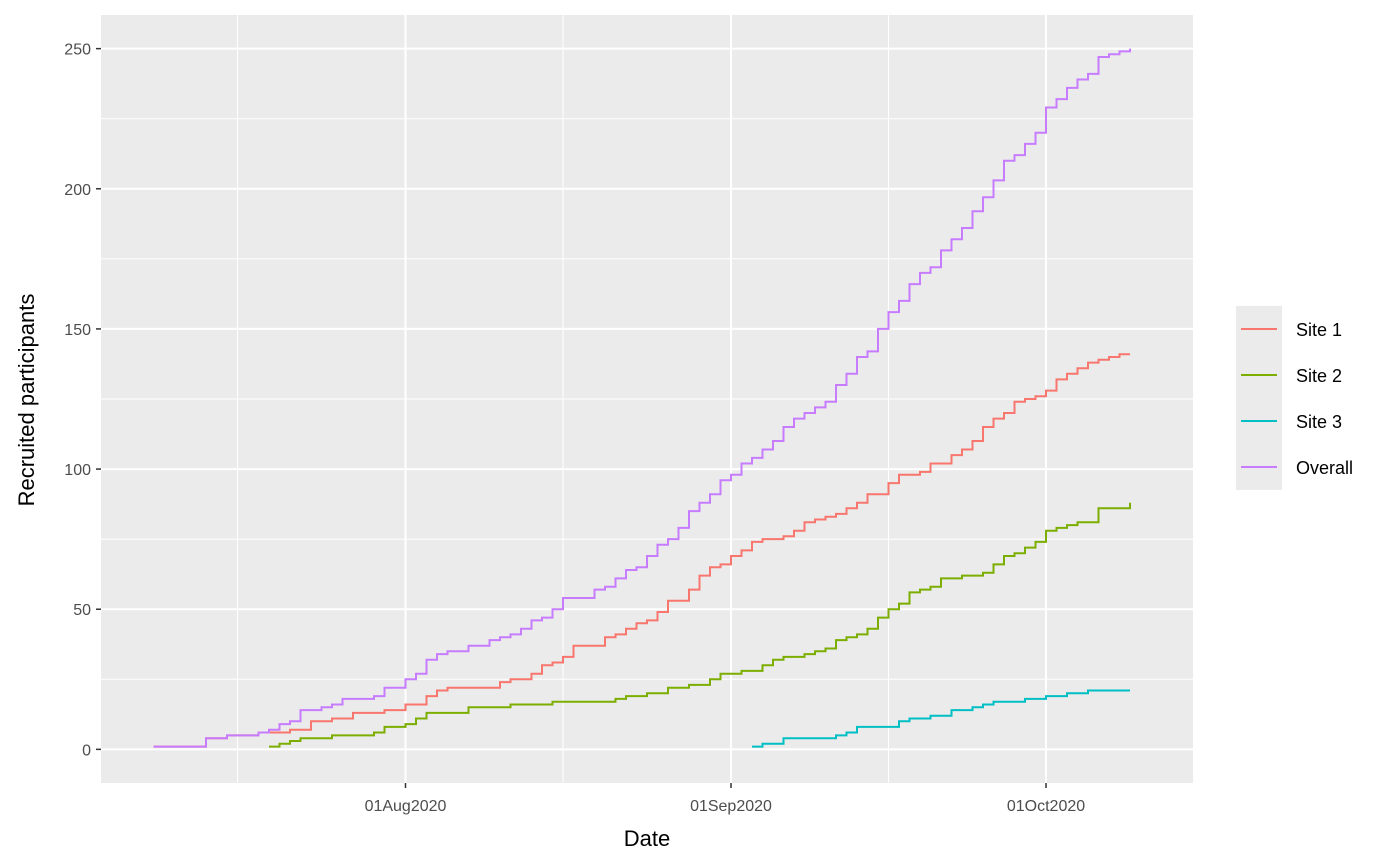 The image size is (1400, 866). What do you see at coordinates (1324, 468) in the screenshot?
I see `legend-label: Overall` at bounding box center [1324, 468].